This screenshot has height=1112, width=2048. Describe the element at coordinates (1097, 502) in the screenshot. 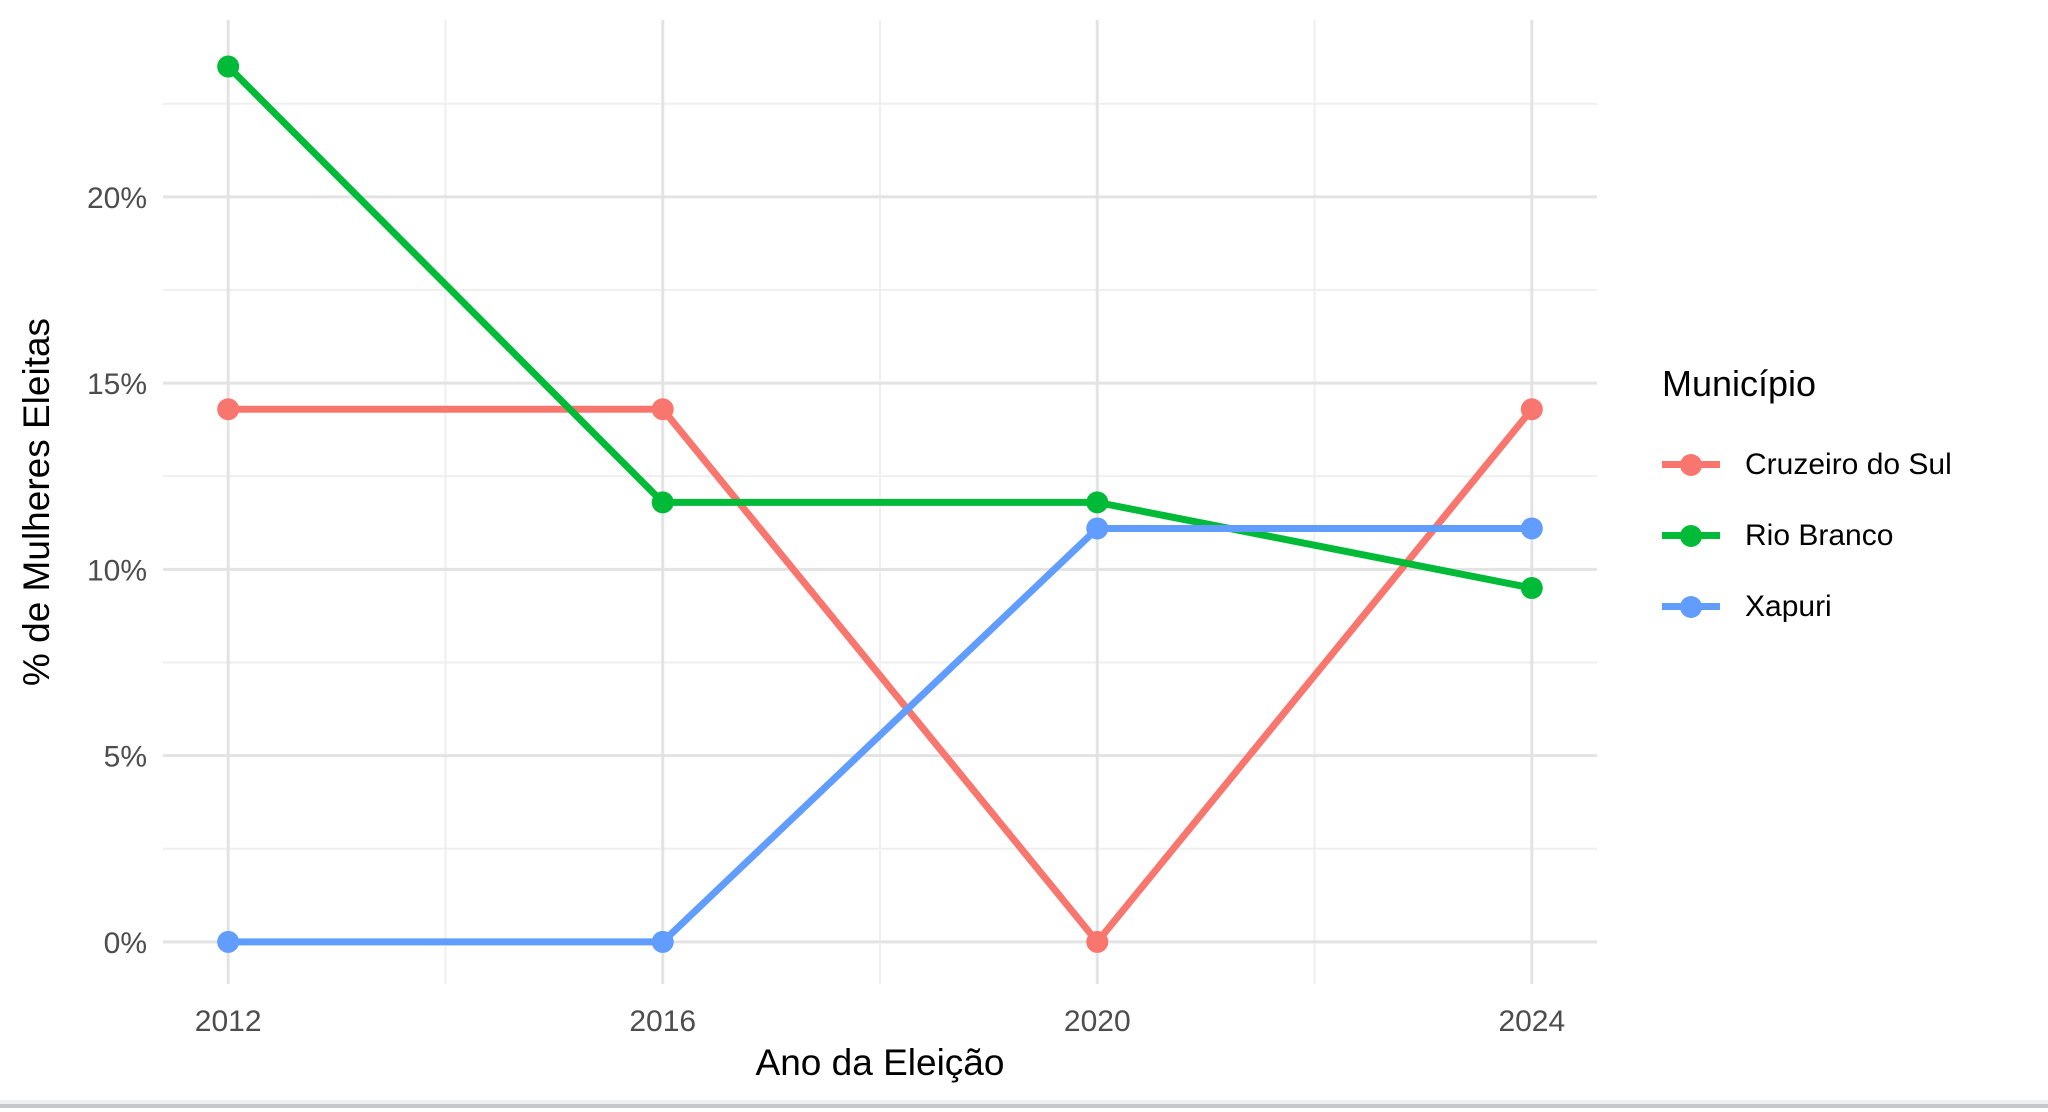

I see `data-point-rio-branco-2020` at that location.